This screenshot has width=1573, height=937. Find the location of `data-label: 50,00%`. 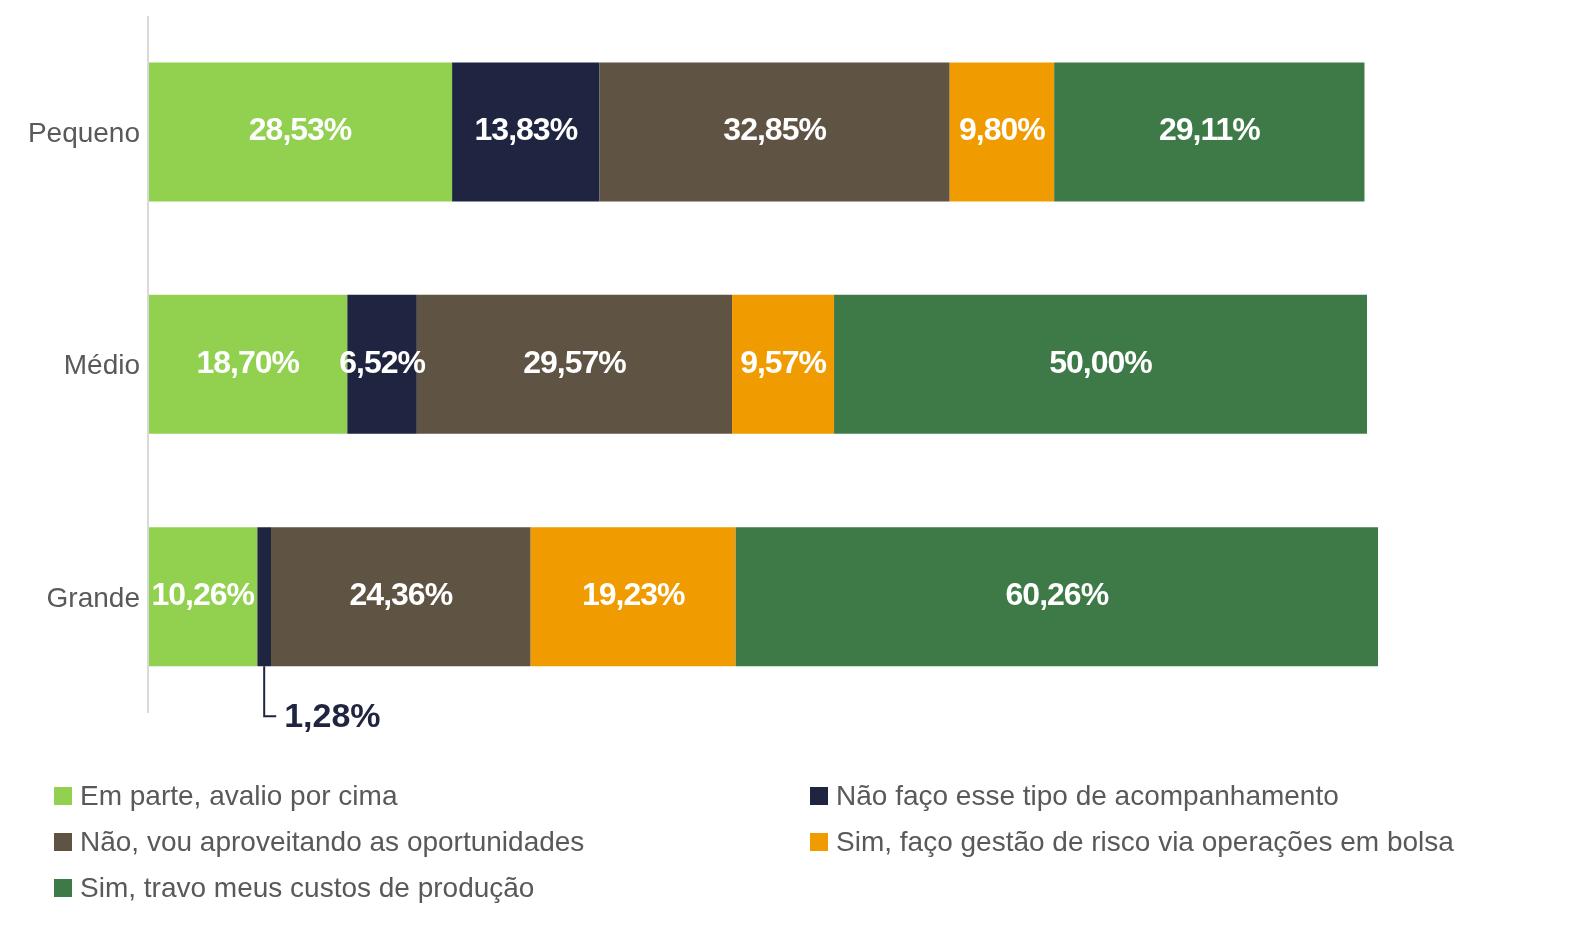

data-label: 50,00% is located at coordinates (1101, 361).